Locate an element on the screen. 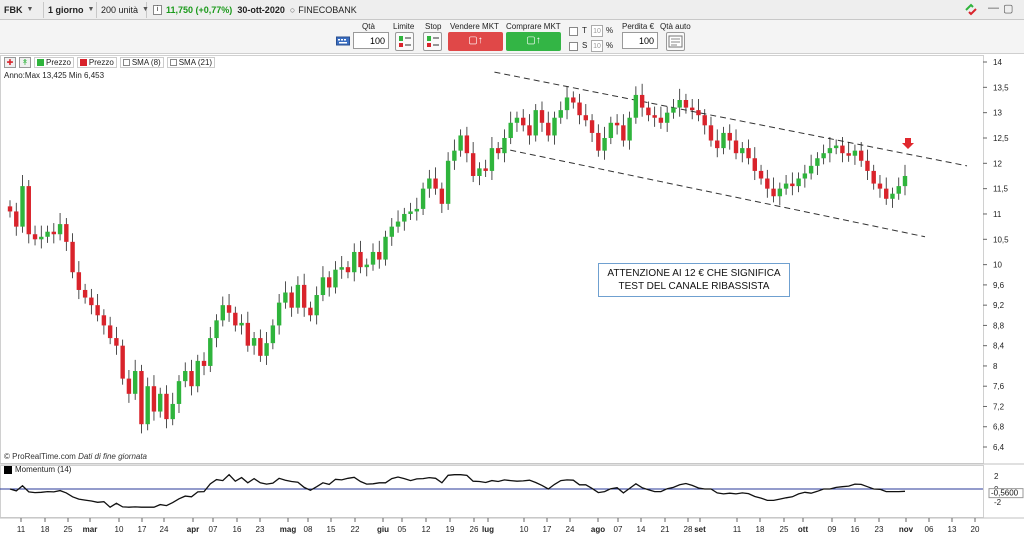 This screenshot has height=539, width=1024. x-tick-label: 25 is located at coordinates (784, 529).